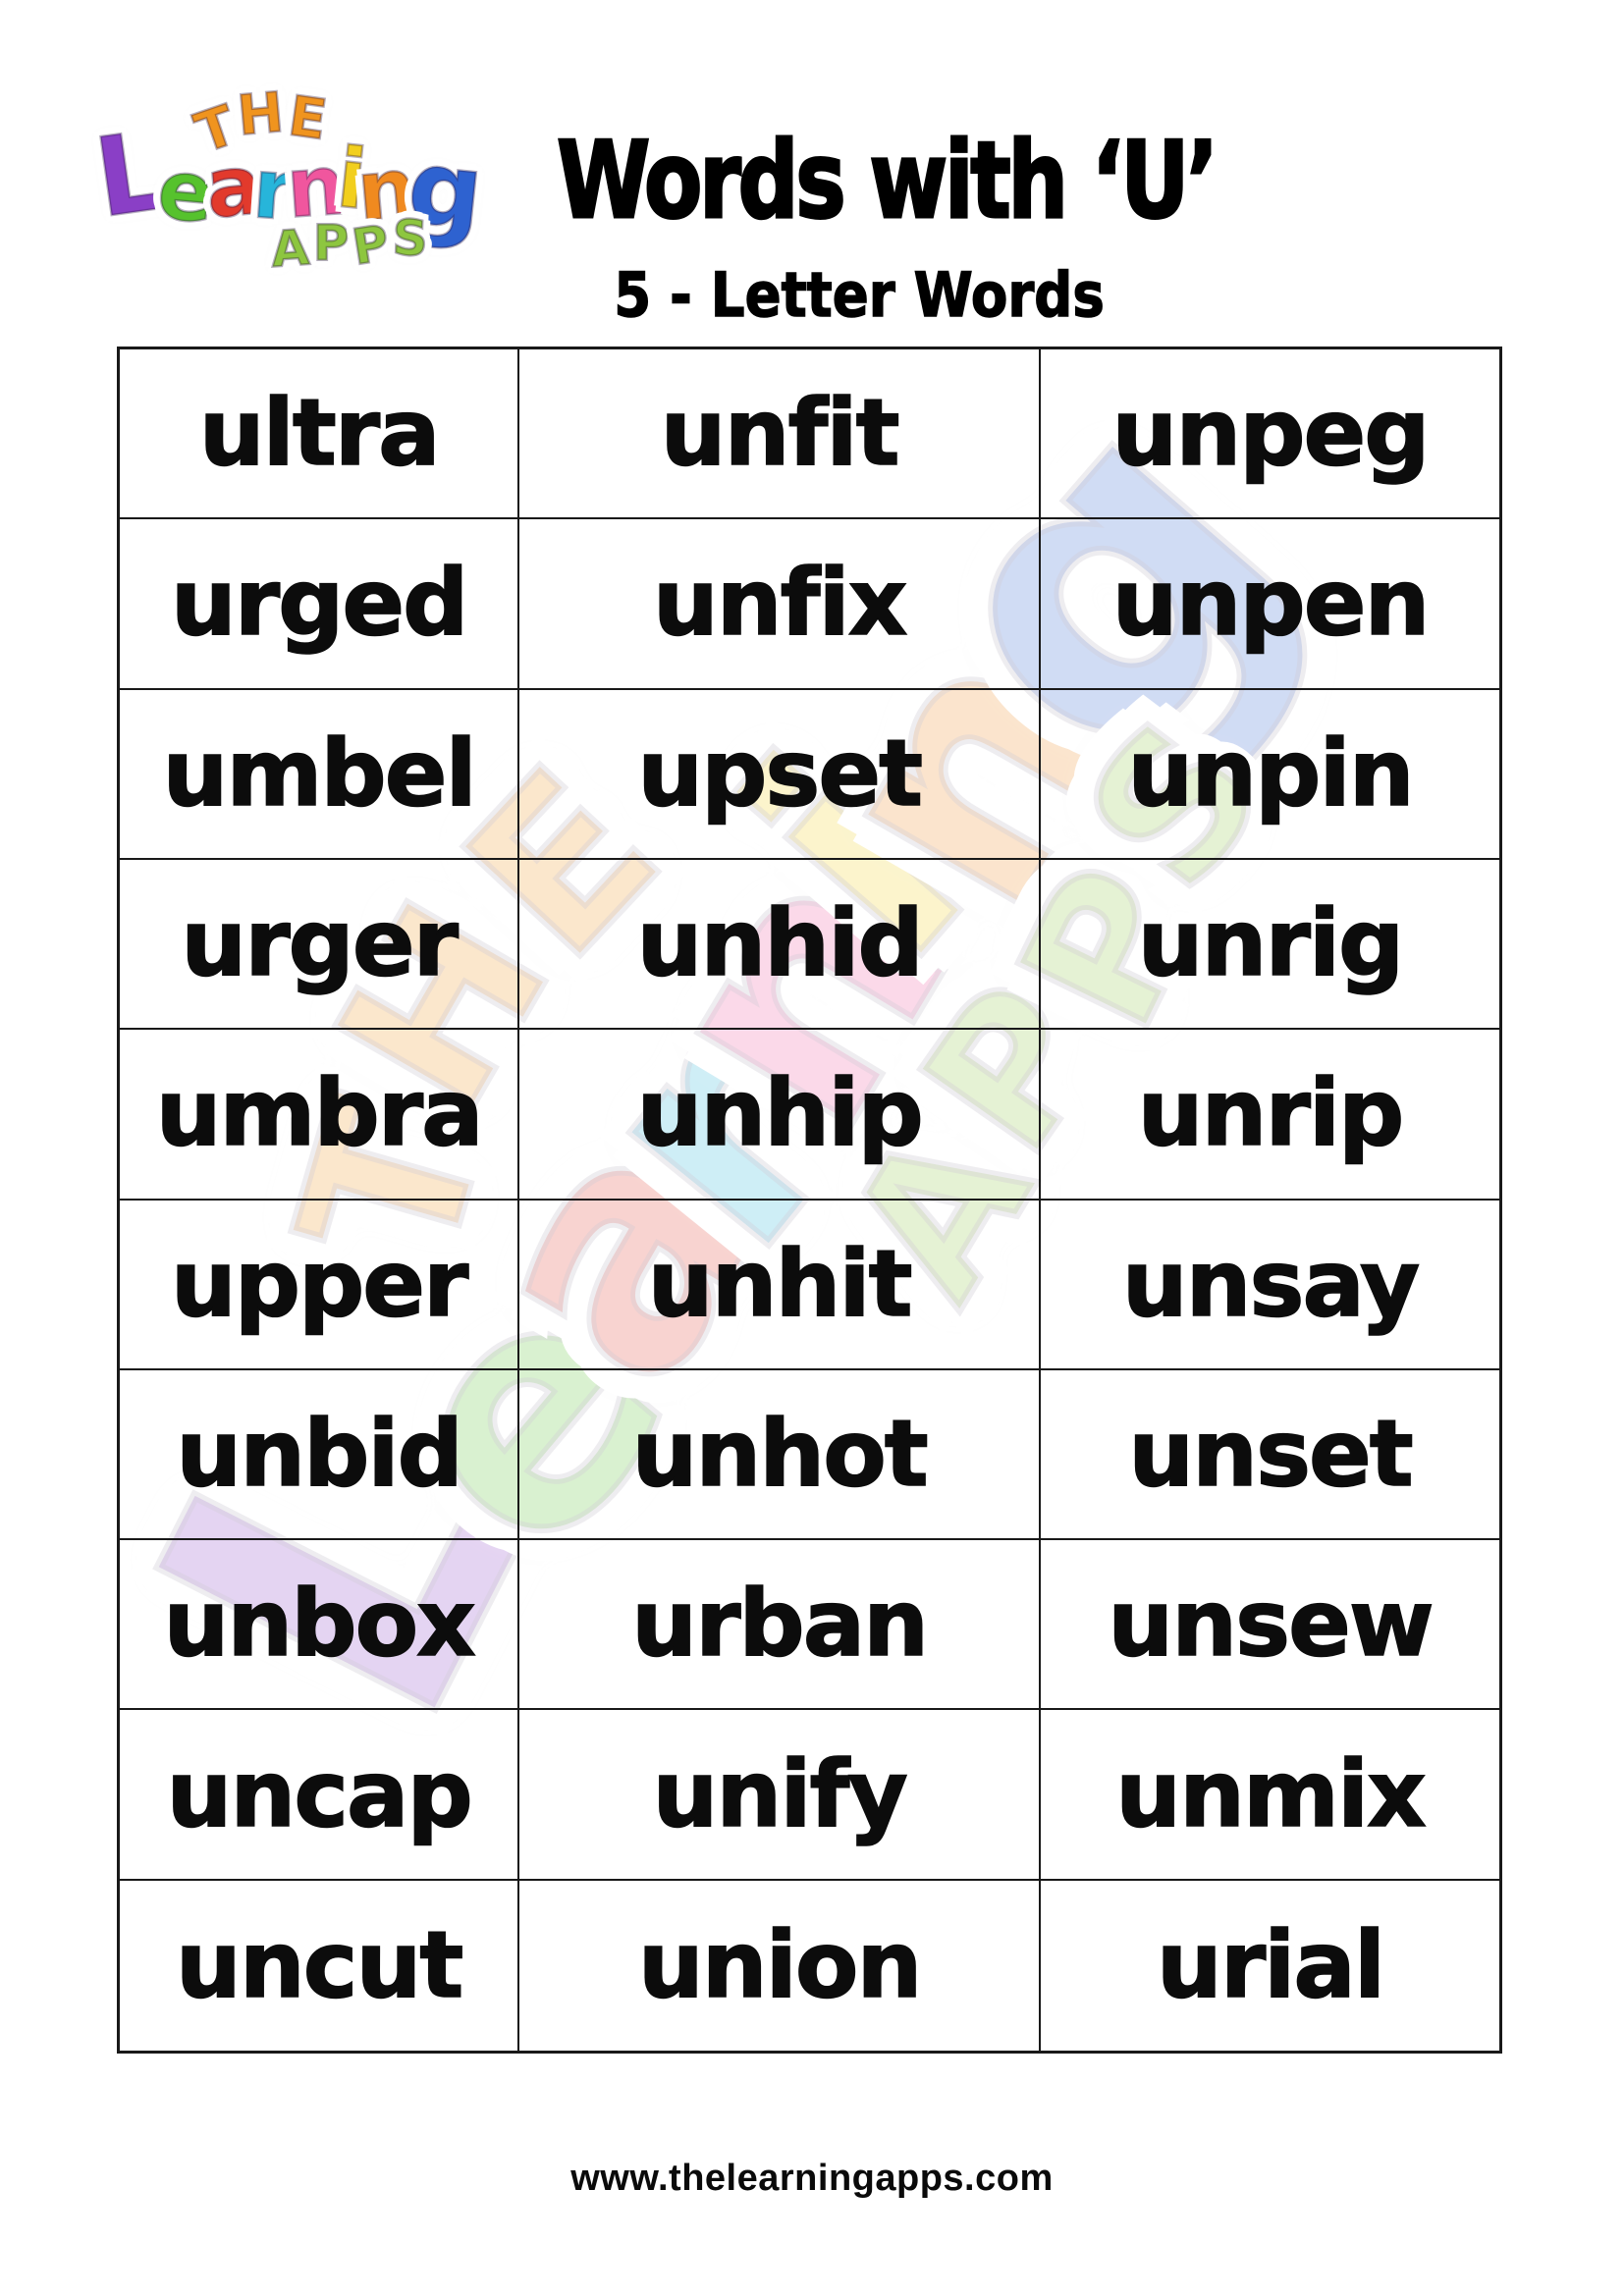 The height and width of the screenshot is (2296, 1624). Describe the element at coordinates (320, 1796) in the screenshot. I see `word-cell: uncap` at that location.